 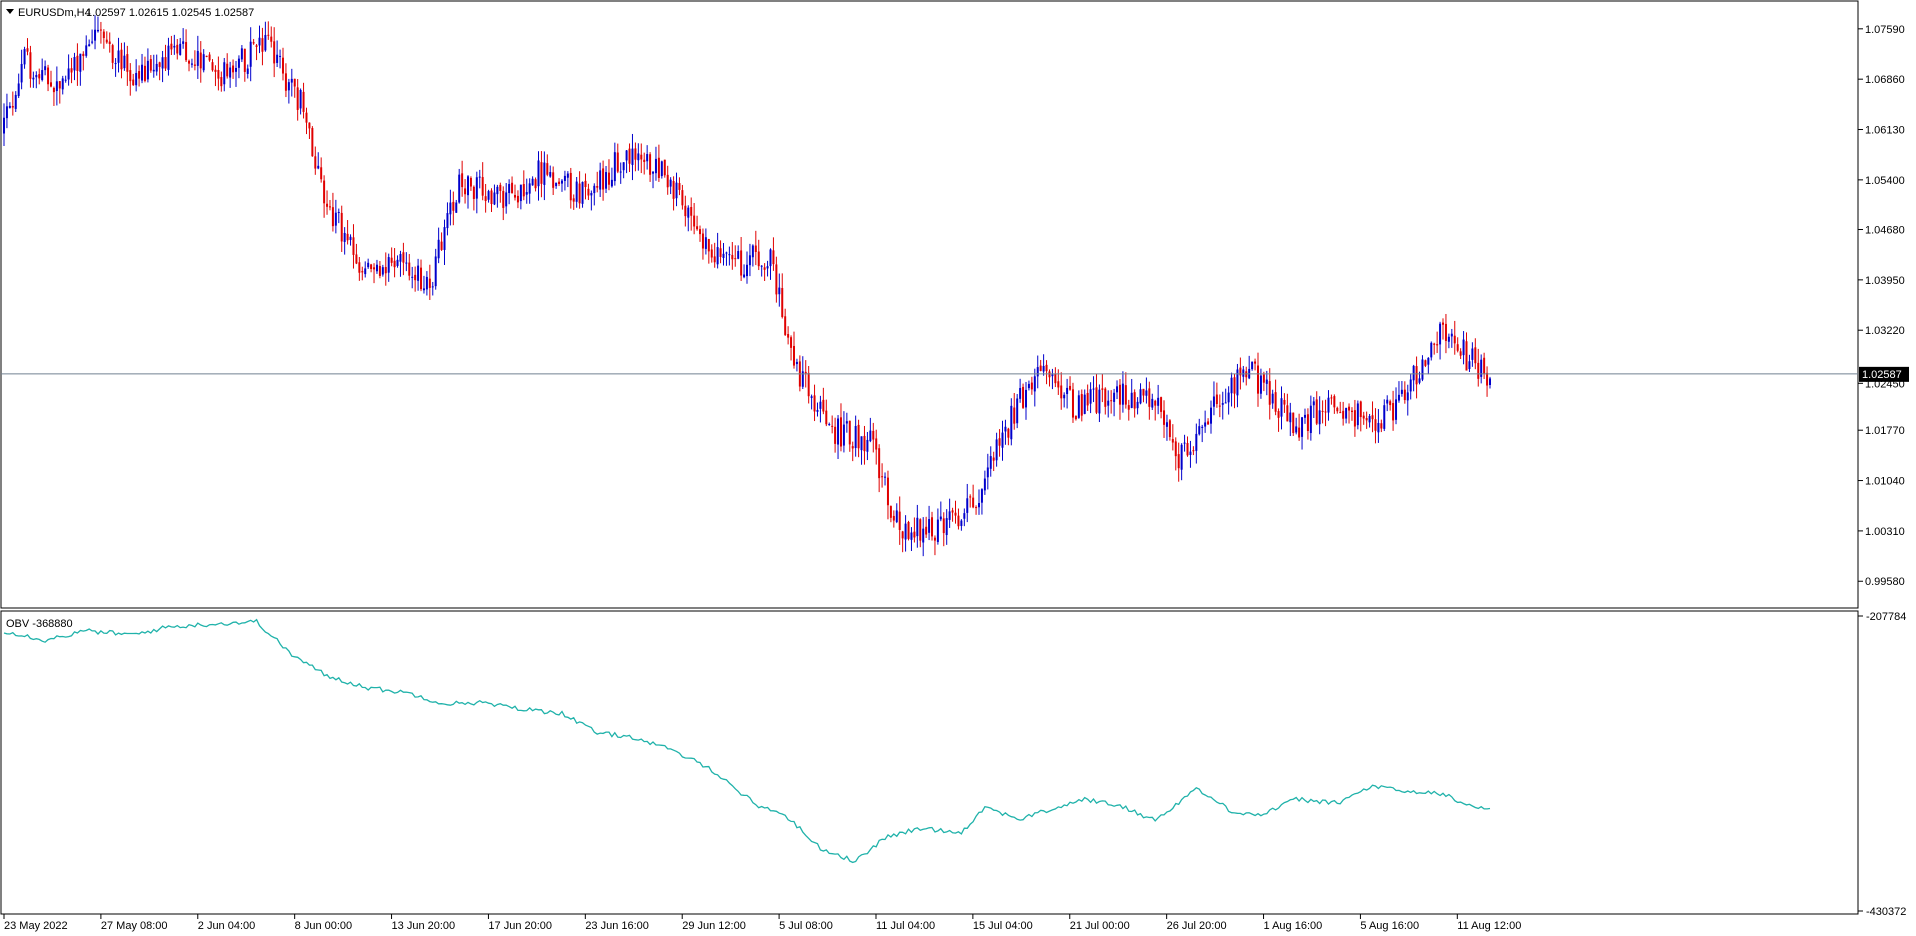 What do you see at coordinates (10, 11) in the screenshot?
I see `collapse-triangle-icon` at bounding box center [10, 11].